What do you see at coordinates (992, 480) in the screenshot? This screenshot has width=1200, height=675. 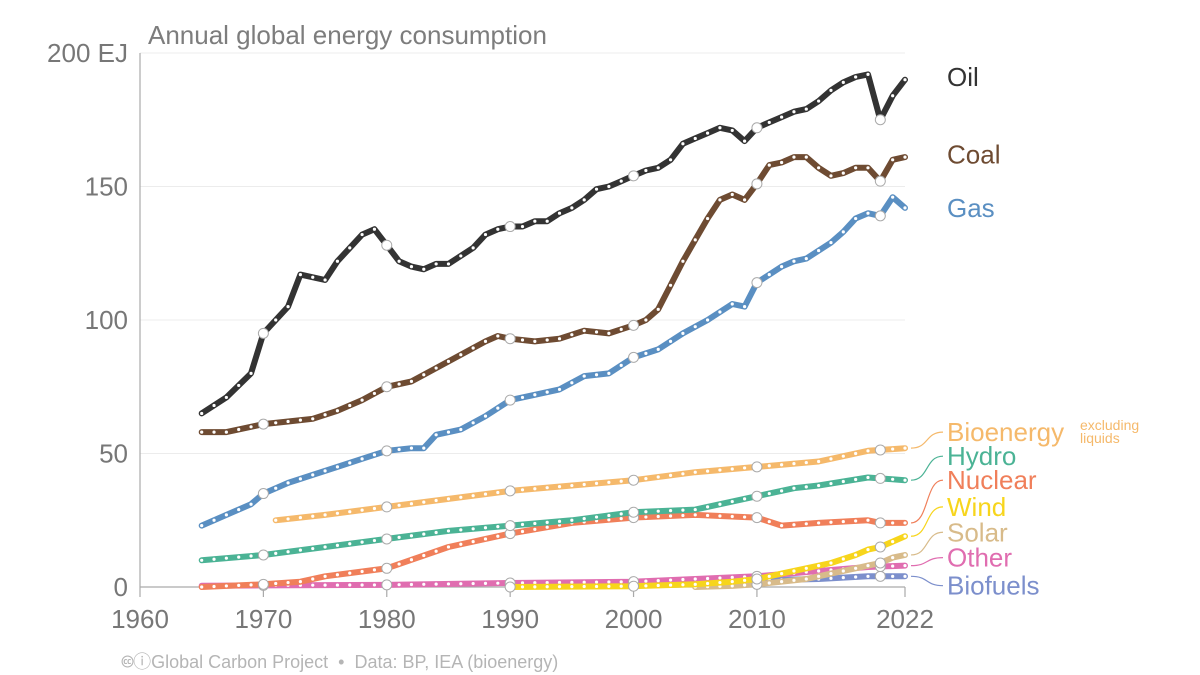 I see `series-label-nuclear: Nuclear` at bounding box center [992, 480].